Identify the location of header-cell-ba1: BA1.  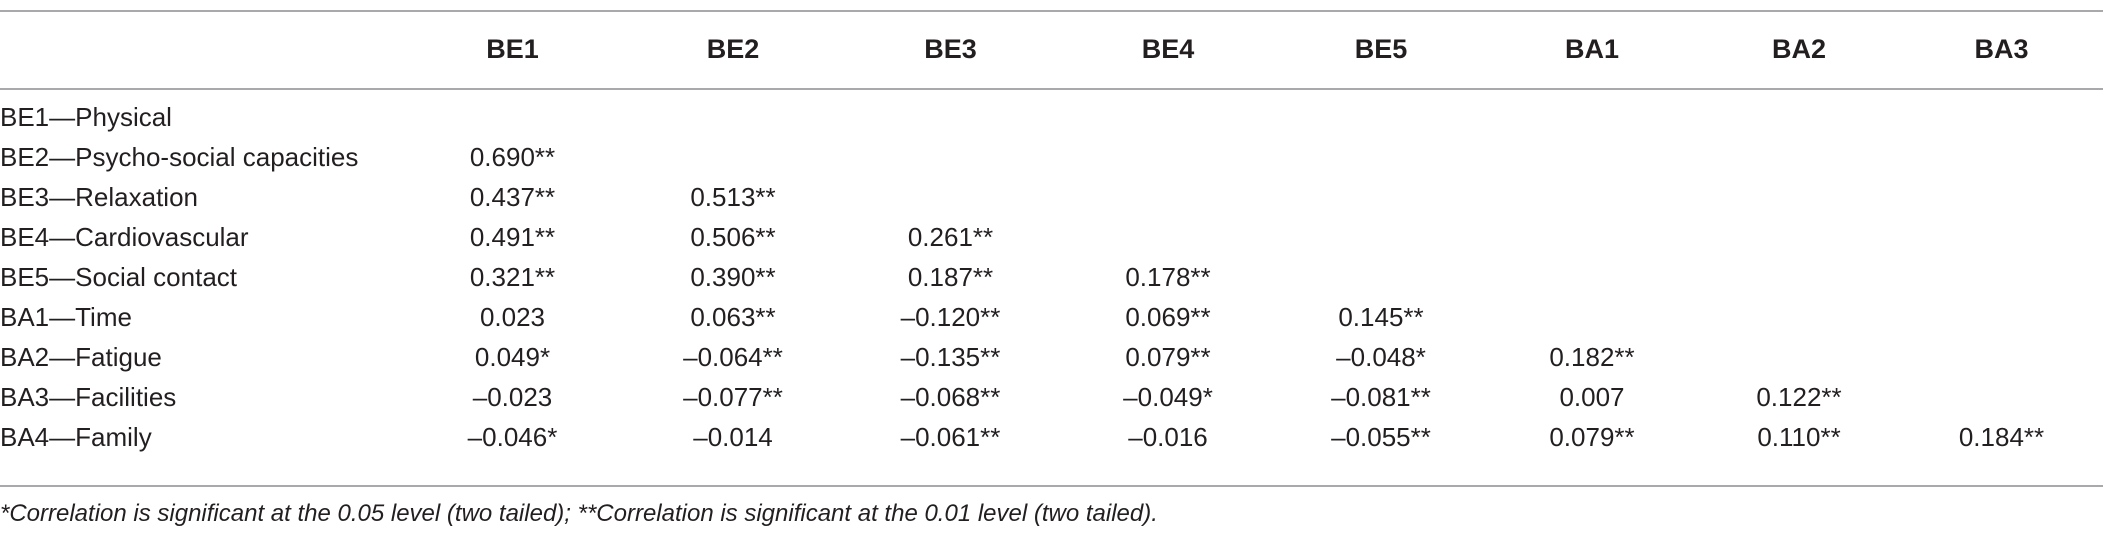
(1591, 49).